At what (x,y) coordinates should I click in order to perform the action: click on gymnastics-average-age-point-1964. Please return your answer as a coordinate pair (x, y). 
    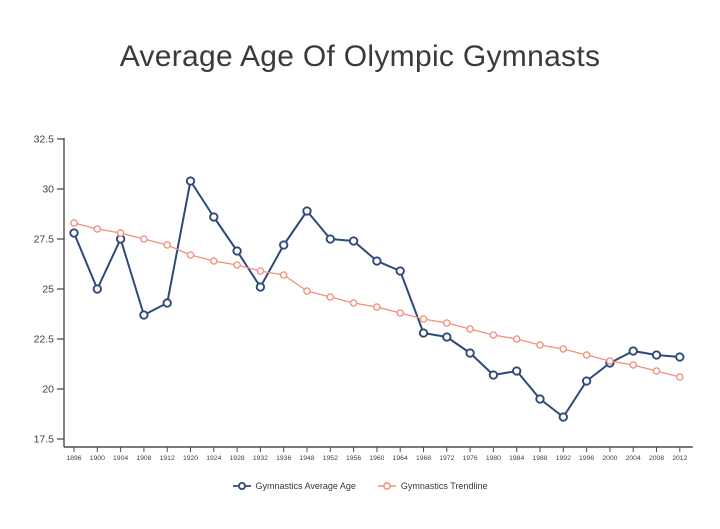
    Looking at the image, I should click on (400, 271).